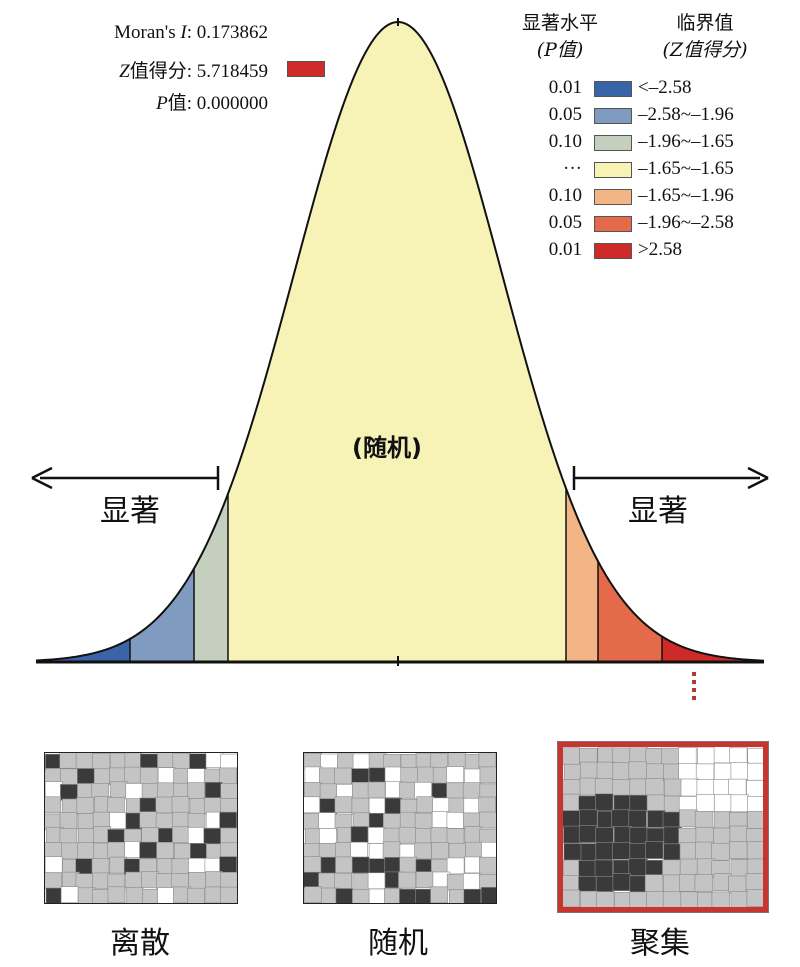 This screenshot has width=800, height=967. I want to click on legend-z-range: –2.58~–1.96, so click(686, 114).